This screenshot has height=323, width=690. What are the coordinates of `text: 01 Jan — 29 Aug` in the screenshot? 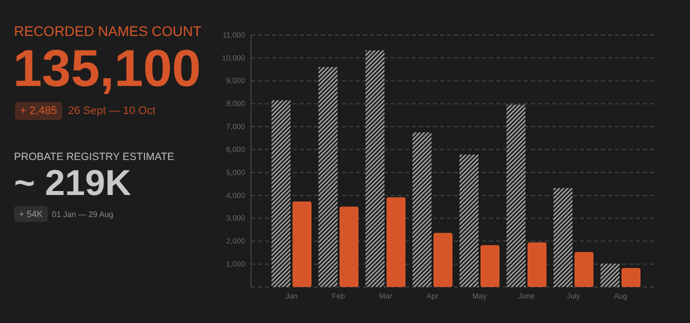 It's located at (83, 214).